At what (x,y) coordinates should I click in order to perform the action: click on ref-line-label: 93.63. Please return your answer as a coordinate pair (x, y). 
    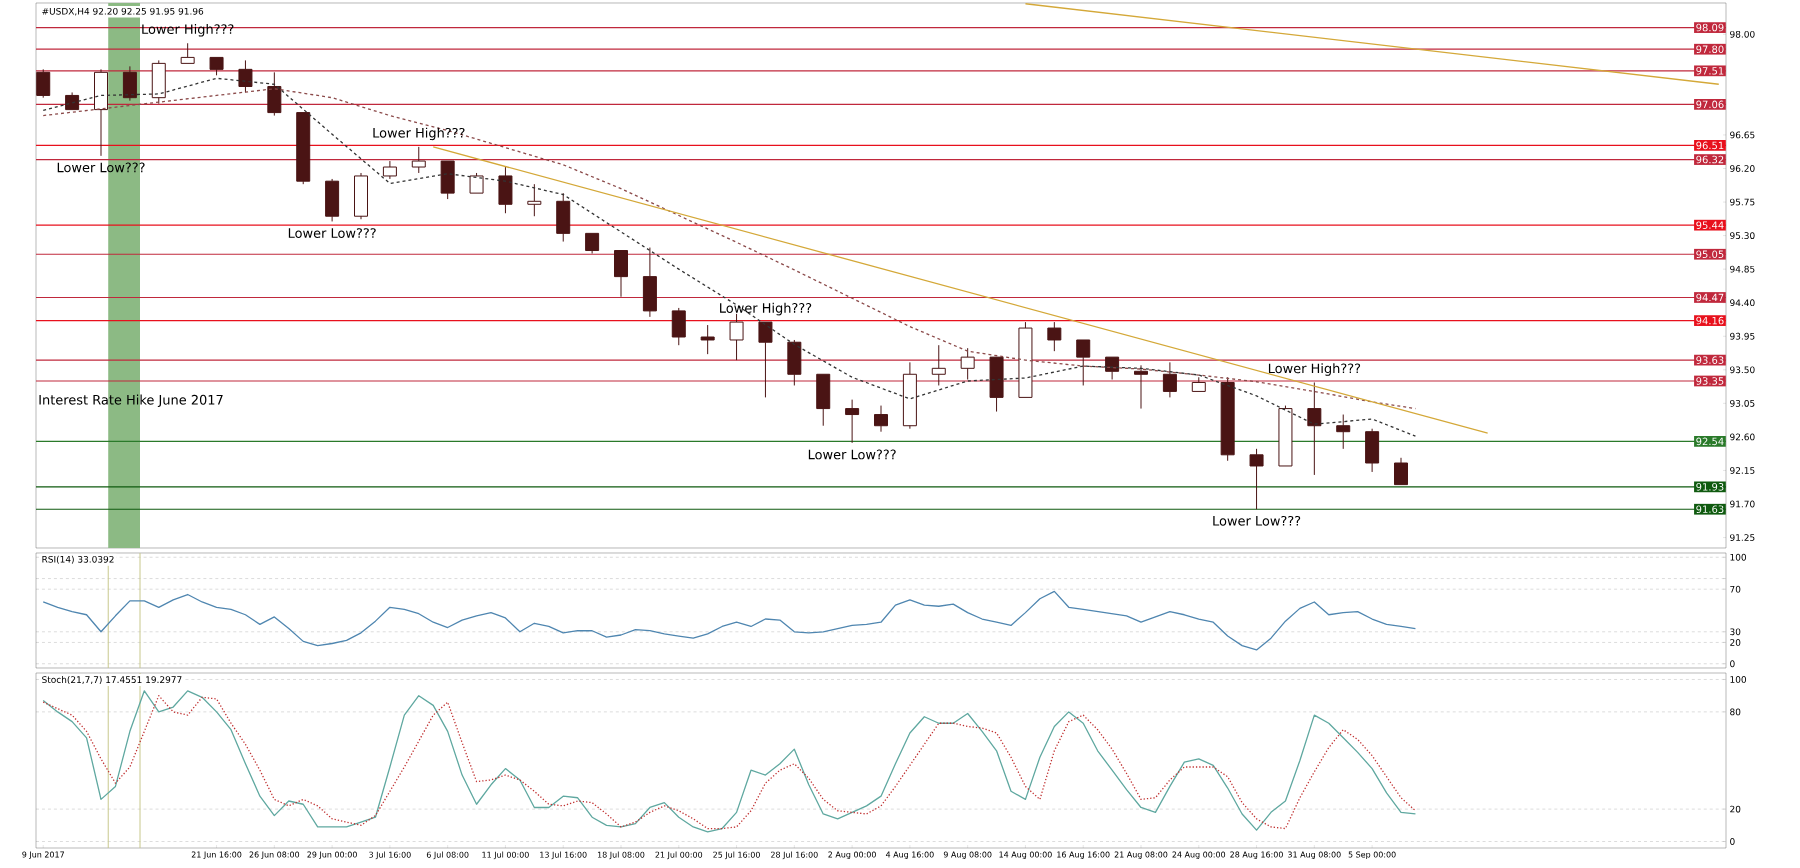
    Looking at the image, I should click on (1710, 360).